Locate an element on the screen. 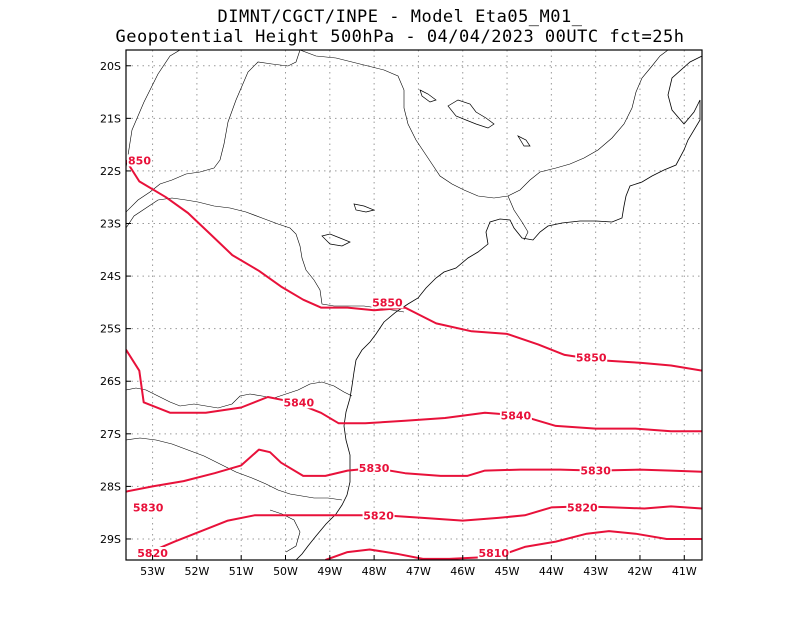 This screenshot has width=800, height=618. contour-label: 5810 is located at coordinates (493, 553).